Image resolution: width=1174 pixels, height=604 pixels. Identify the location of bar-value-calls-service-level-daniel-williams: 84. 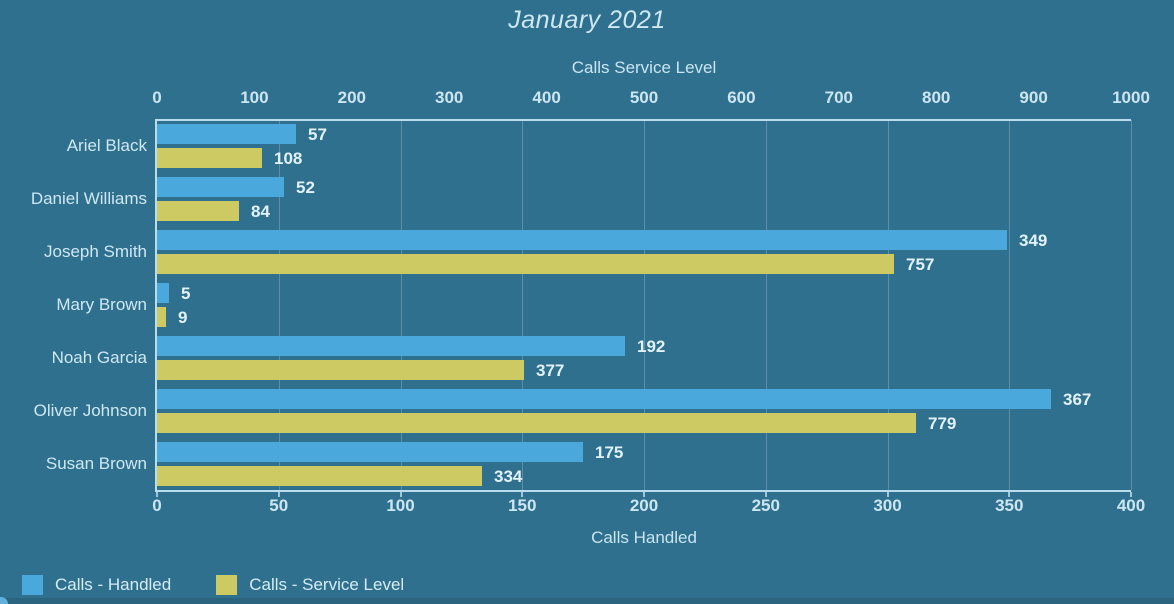
(260, 212).